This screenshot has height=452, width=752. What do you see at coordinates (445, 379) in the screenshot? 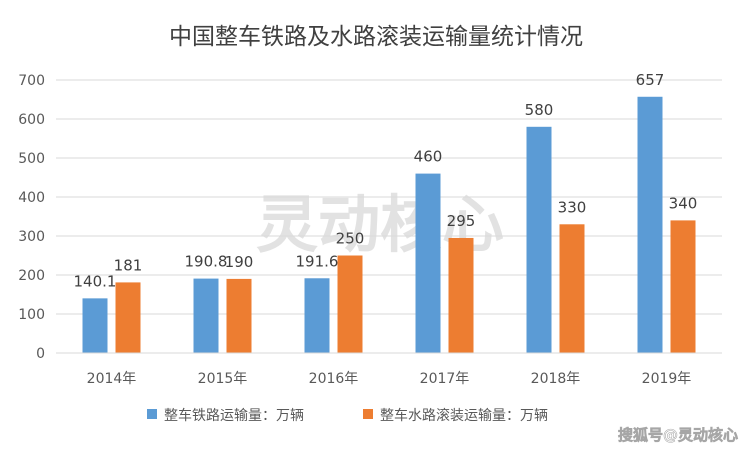
I see `x-tick-label: 2017年` at bounding box center [445, 379].